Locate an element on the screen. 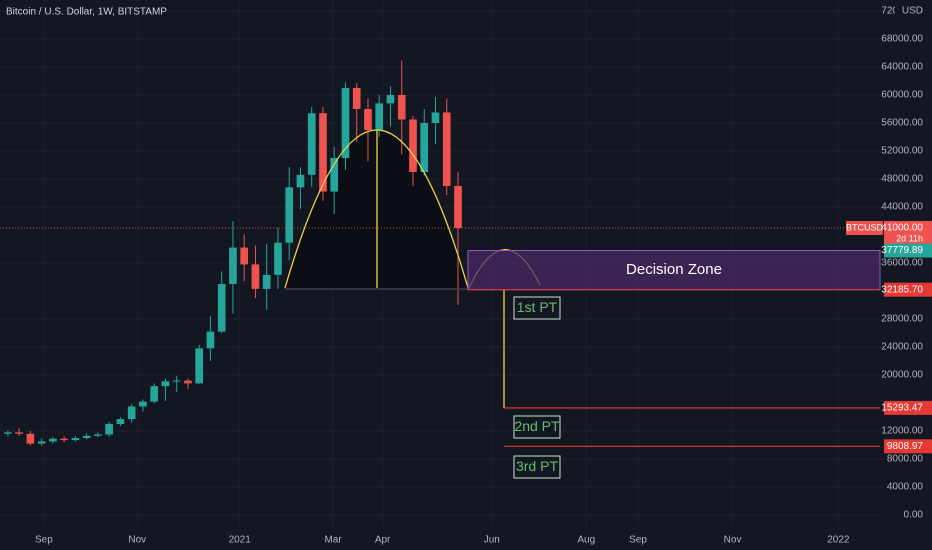  y-tick-label: 48000.00 is located at coordinates (902, 179).